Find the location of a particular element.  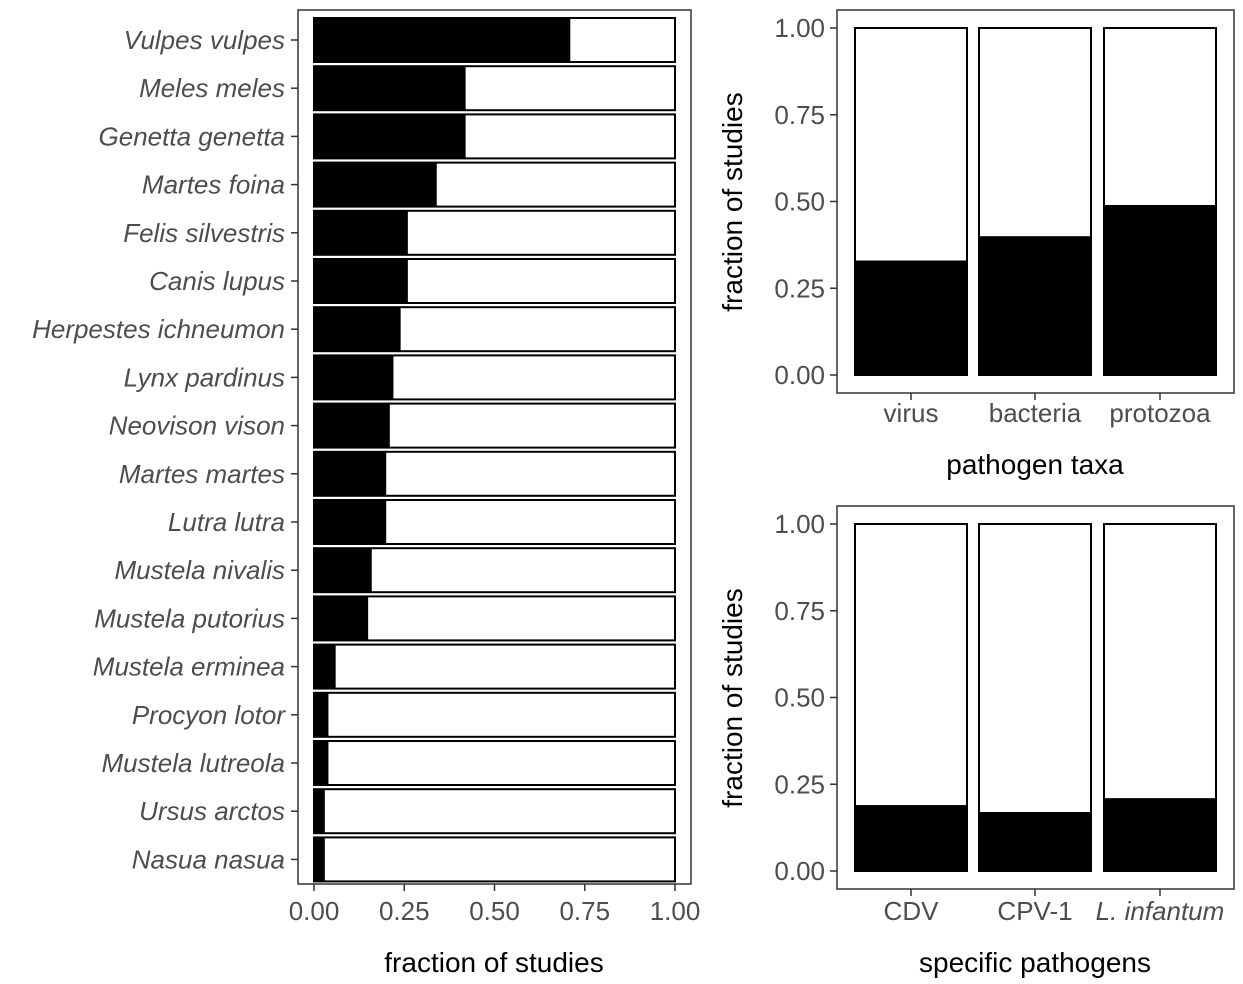

species-label-mustela-nivalis: Mustela nivalis is located at coordinates (199, 570).